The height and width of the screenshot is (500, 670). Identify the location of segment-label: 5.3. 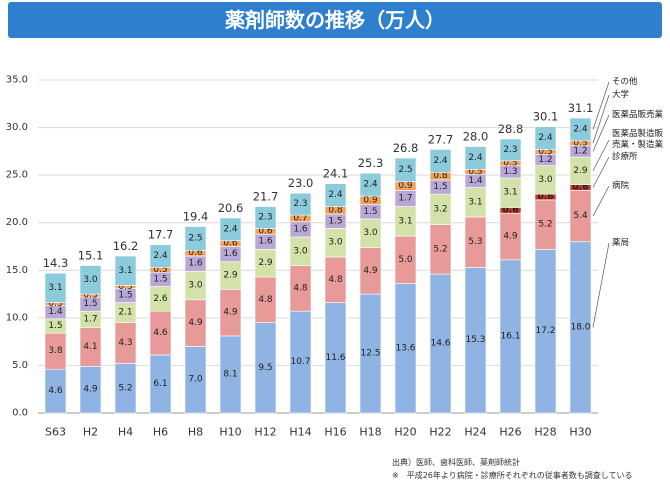
(475, 242).